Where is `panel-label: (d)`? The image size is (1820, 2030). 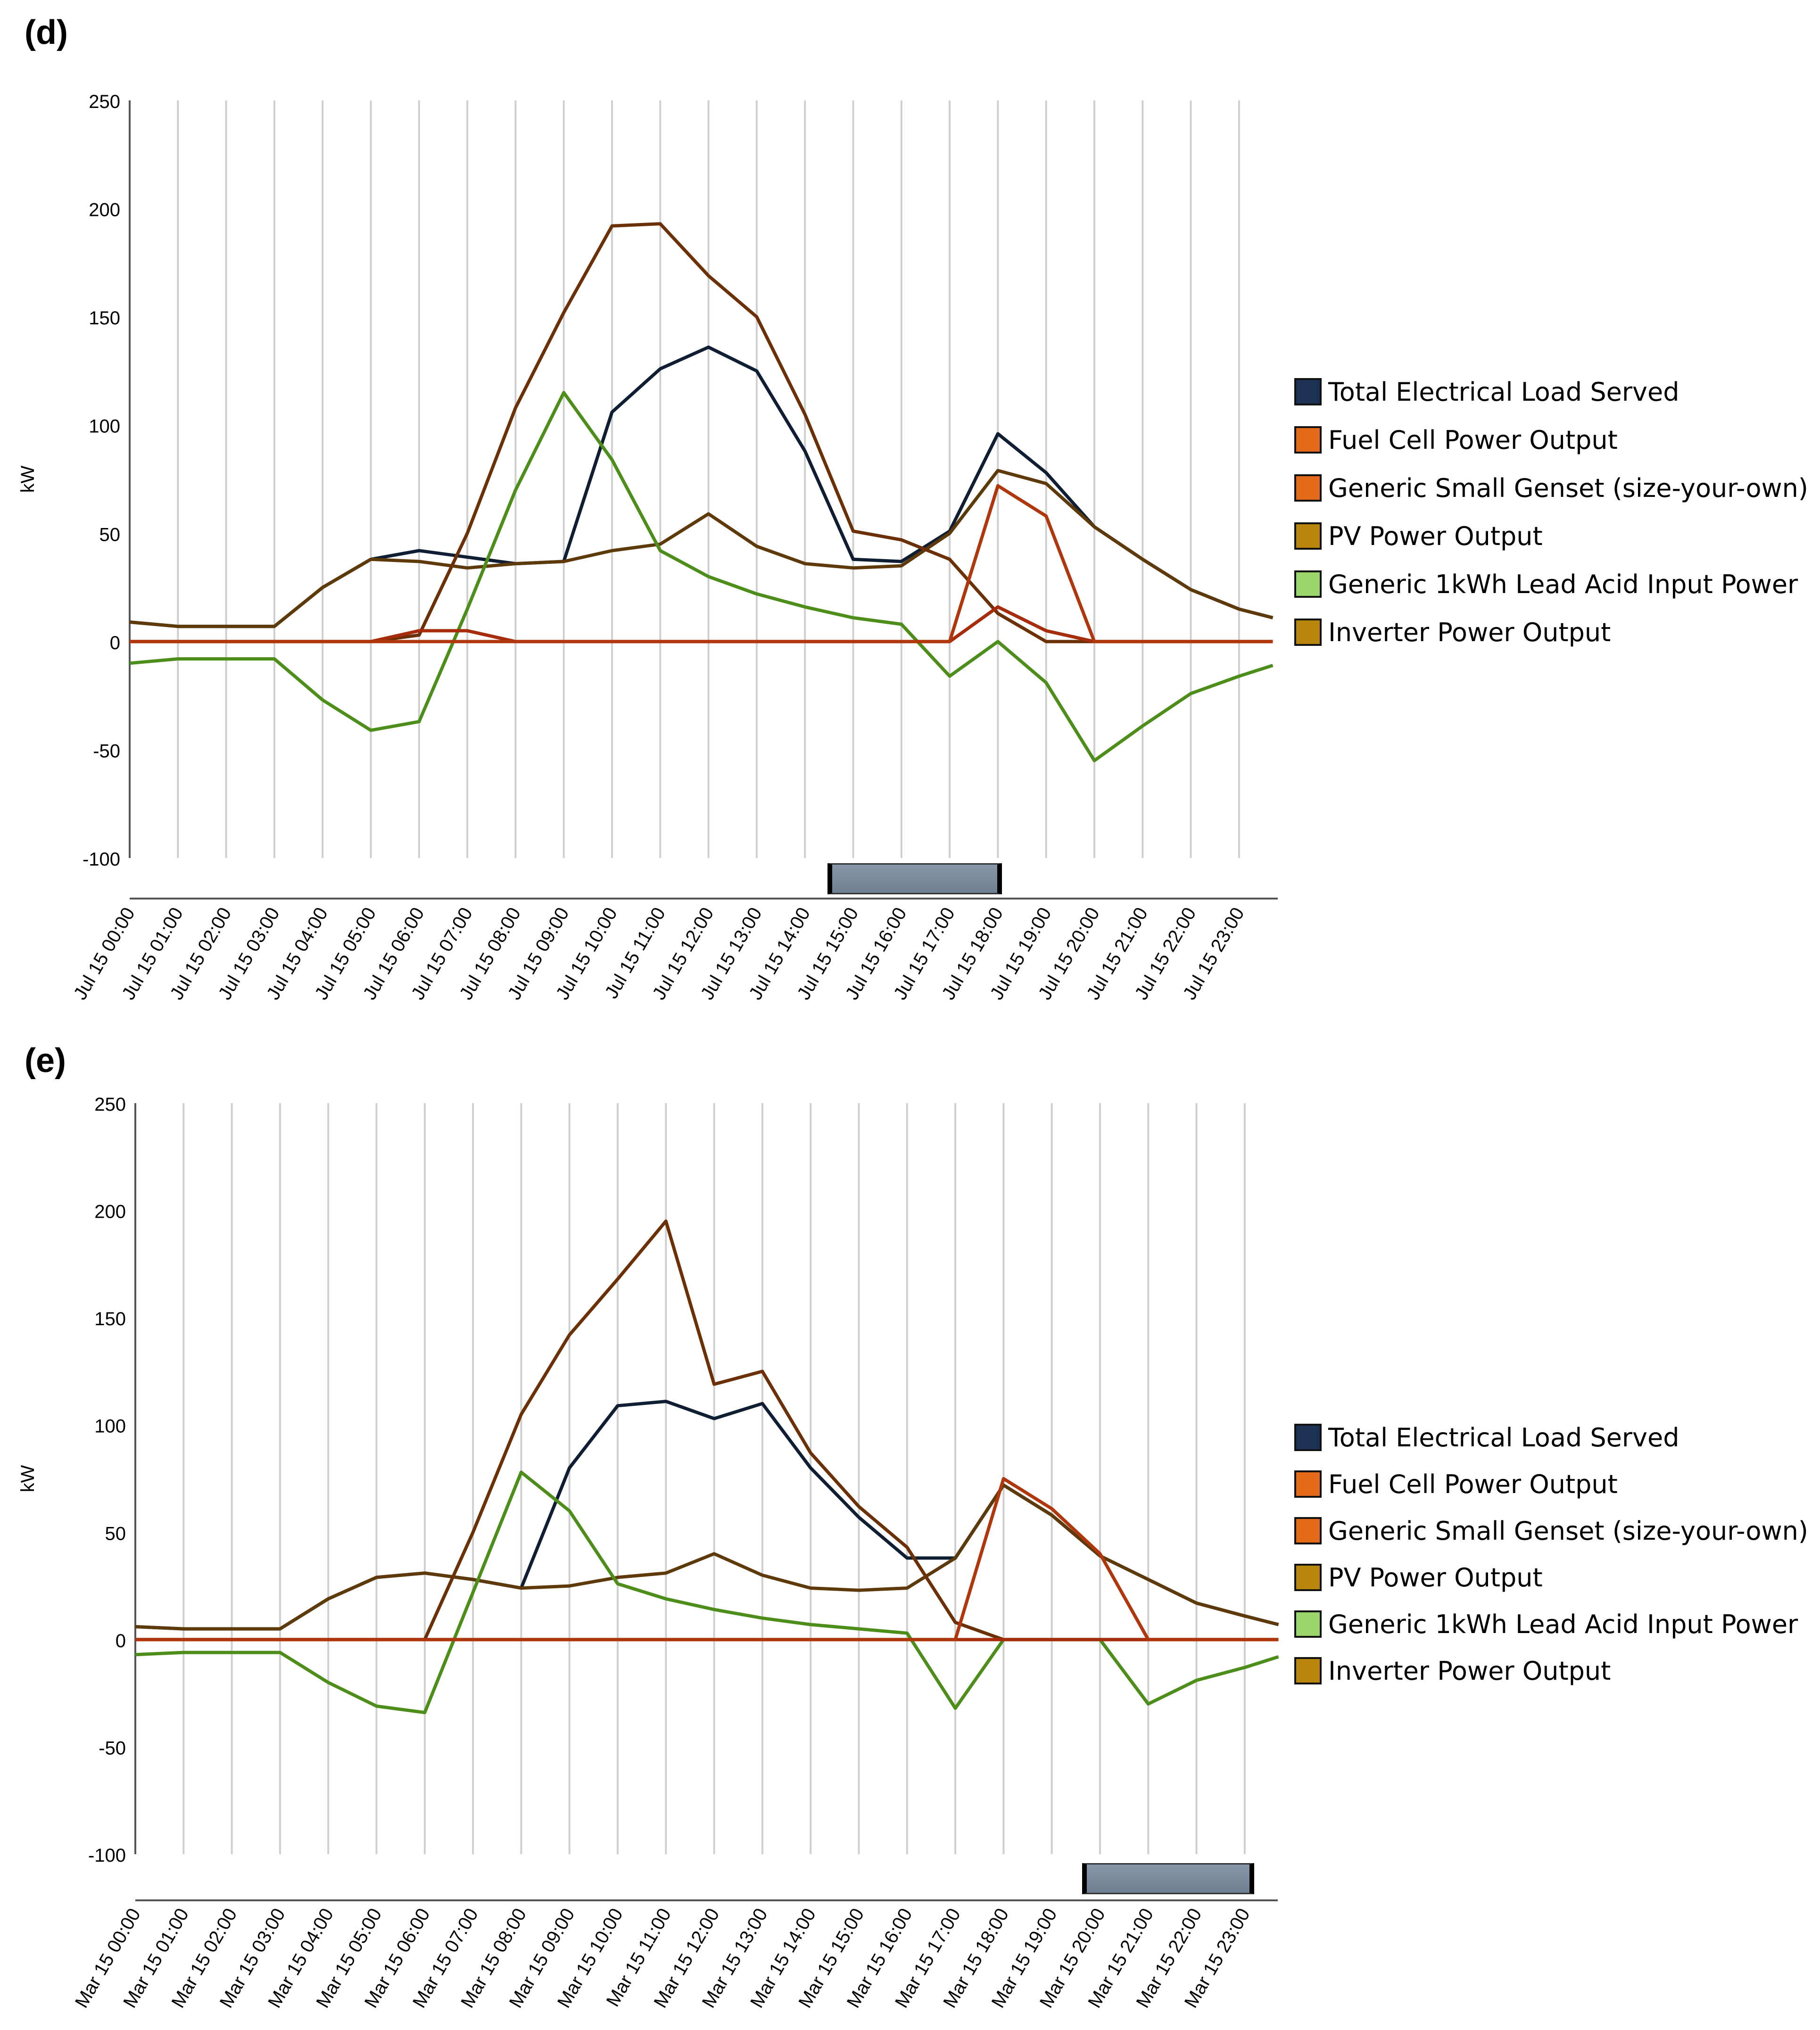
panel-label: (d) is located at coordinates (46, 32).